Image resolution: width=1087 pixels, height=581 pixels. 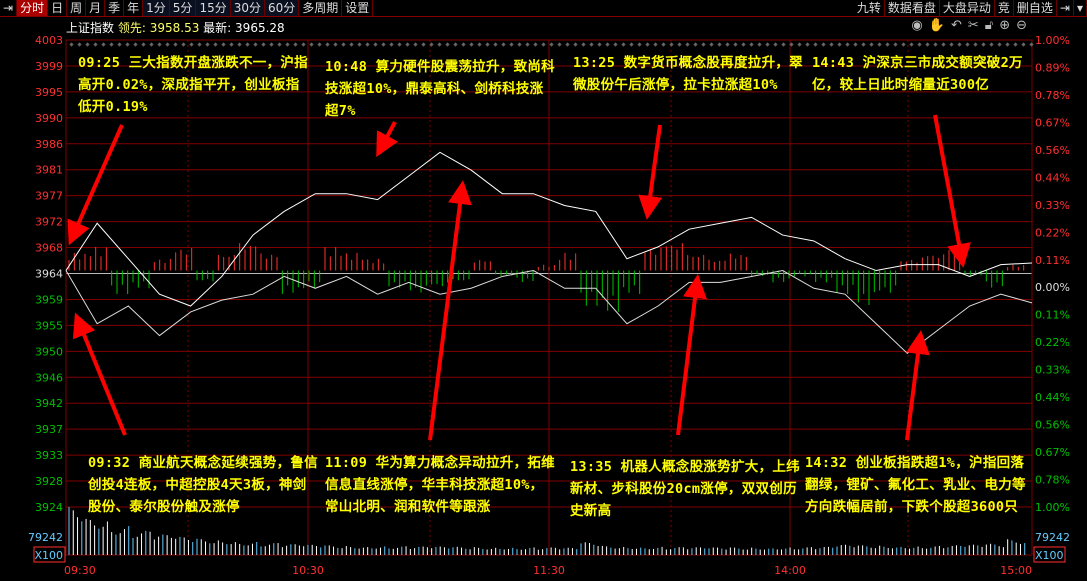 I want to click on tab-data-board: 数据看盘, so click(x=912, y=8).